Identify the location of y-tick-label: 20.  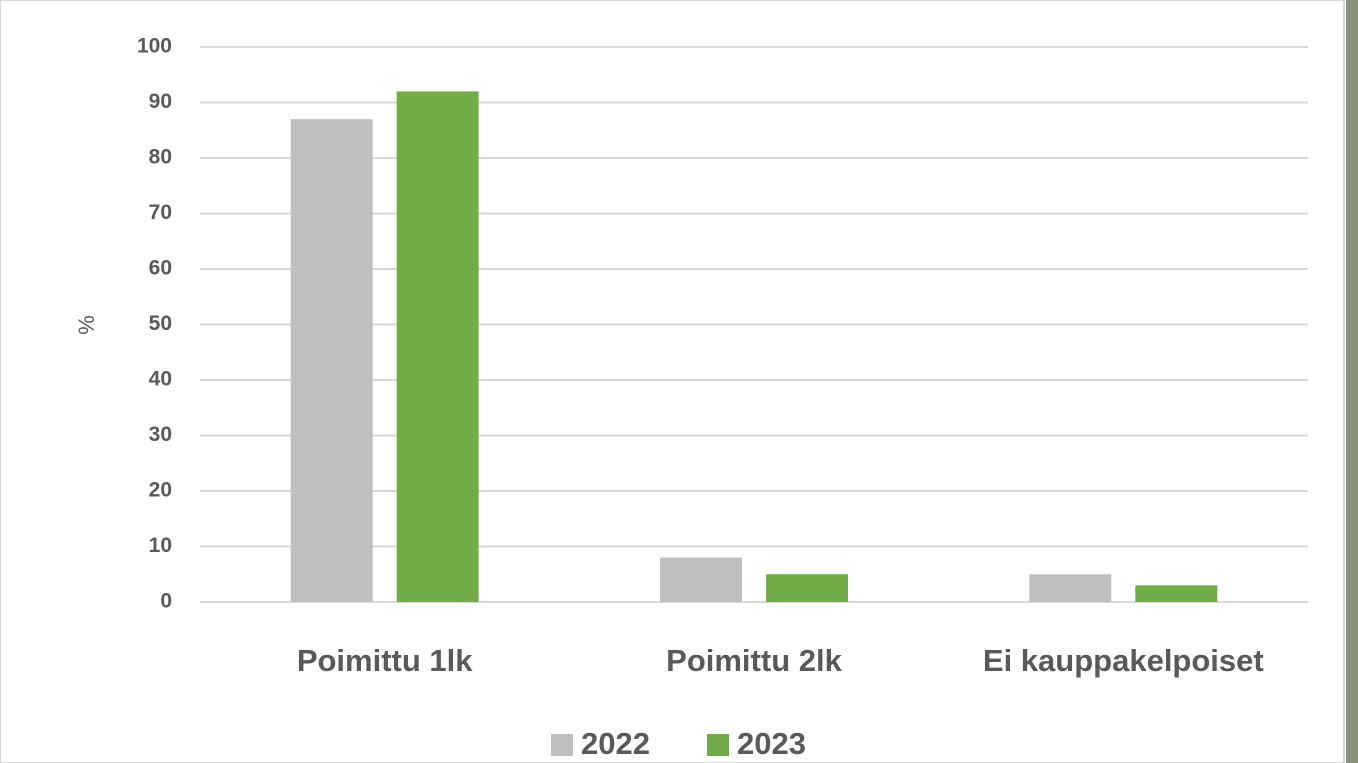
(160, 490).